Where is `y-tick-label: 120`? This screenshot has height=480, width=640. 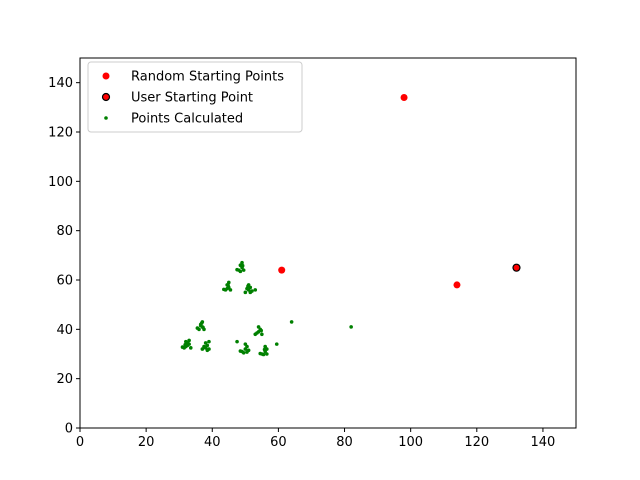 y-tick-label: 120 is located at coordinates (60, 133).